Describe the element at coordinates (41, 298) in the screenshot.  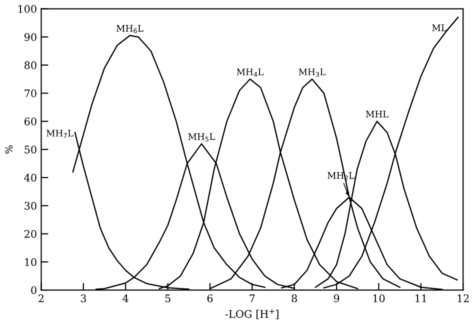
I see `x-tick-label: 2` at that location.